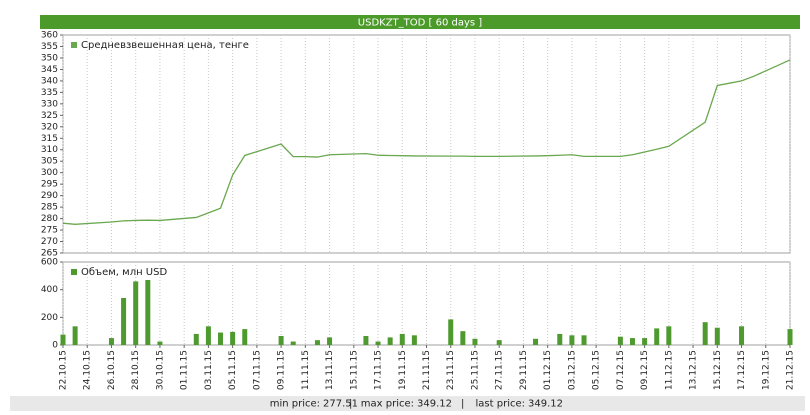 The height and width of the screenshot is (415, 810). I want to click on x-tick-label: 26.10.15, so click(112, 370).